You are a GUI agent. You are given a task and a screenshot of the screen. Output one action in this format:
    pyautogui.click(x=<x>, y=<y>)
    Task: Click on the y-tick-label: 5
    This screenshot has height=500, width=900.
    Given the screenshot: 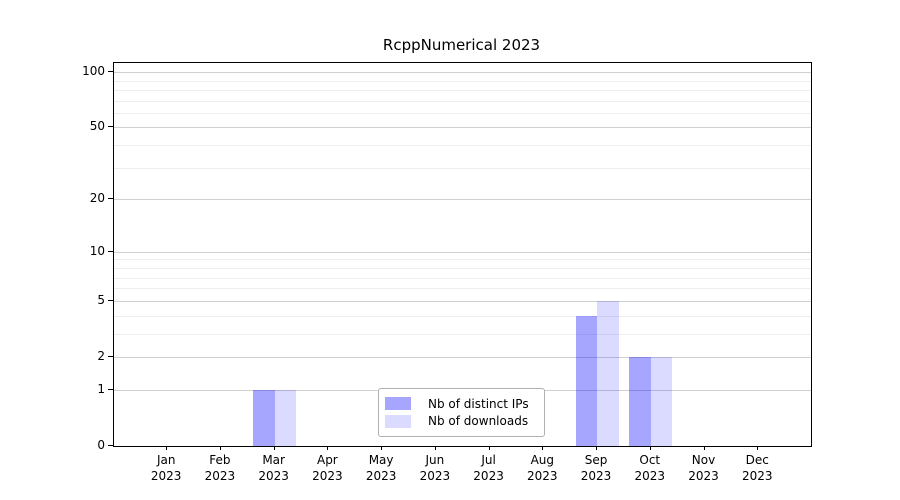 What is the action you would take?
    pyautogui.click(x=101, y=299)
    